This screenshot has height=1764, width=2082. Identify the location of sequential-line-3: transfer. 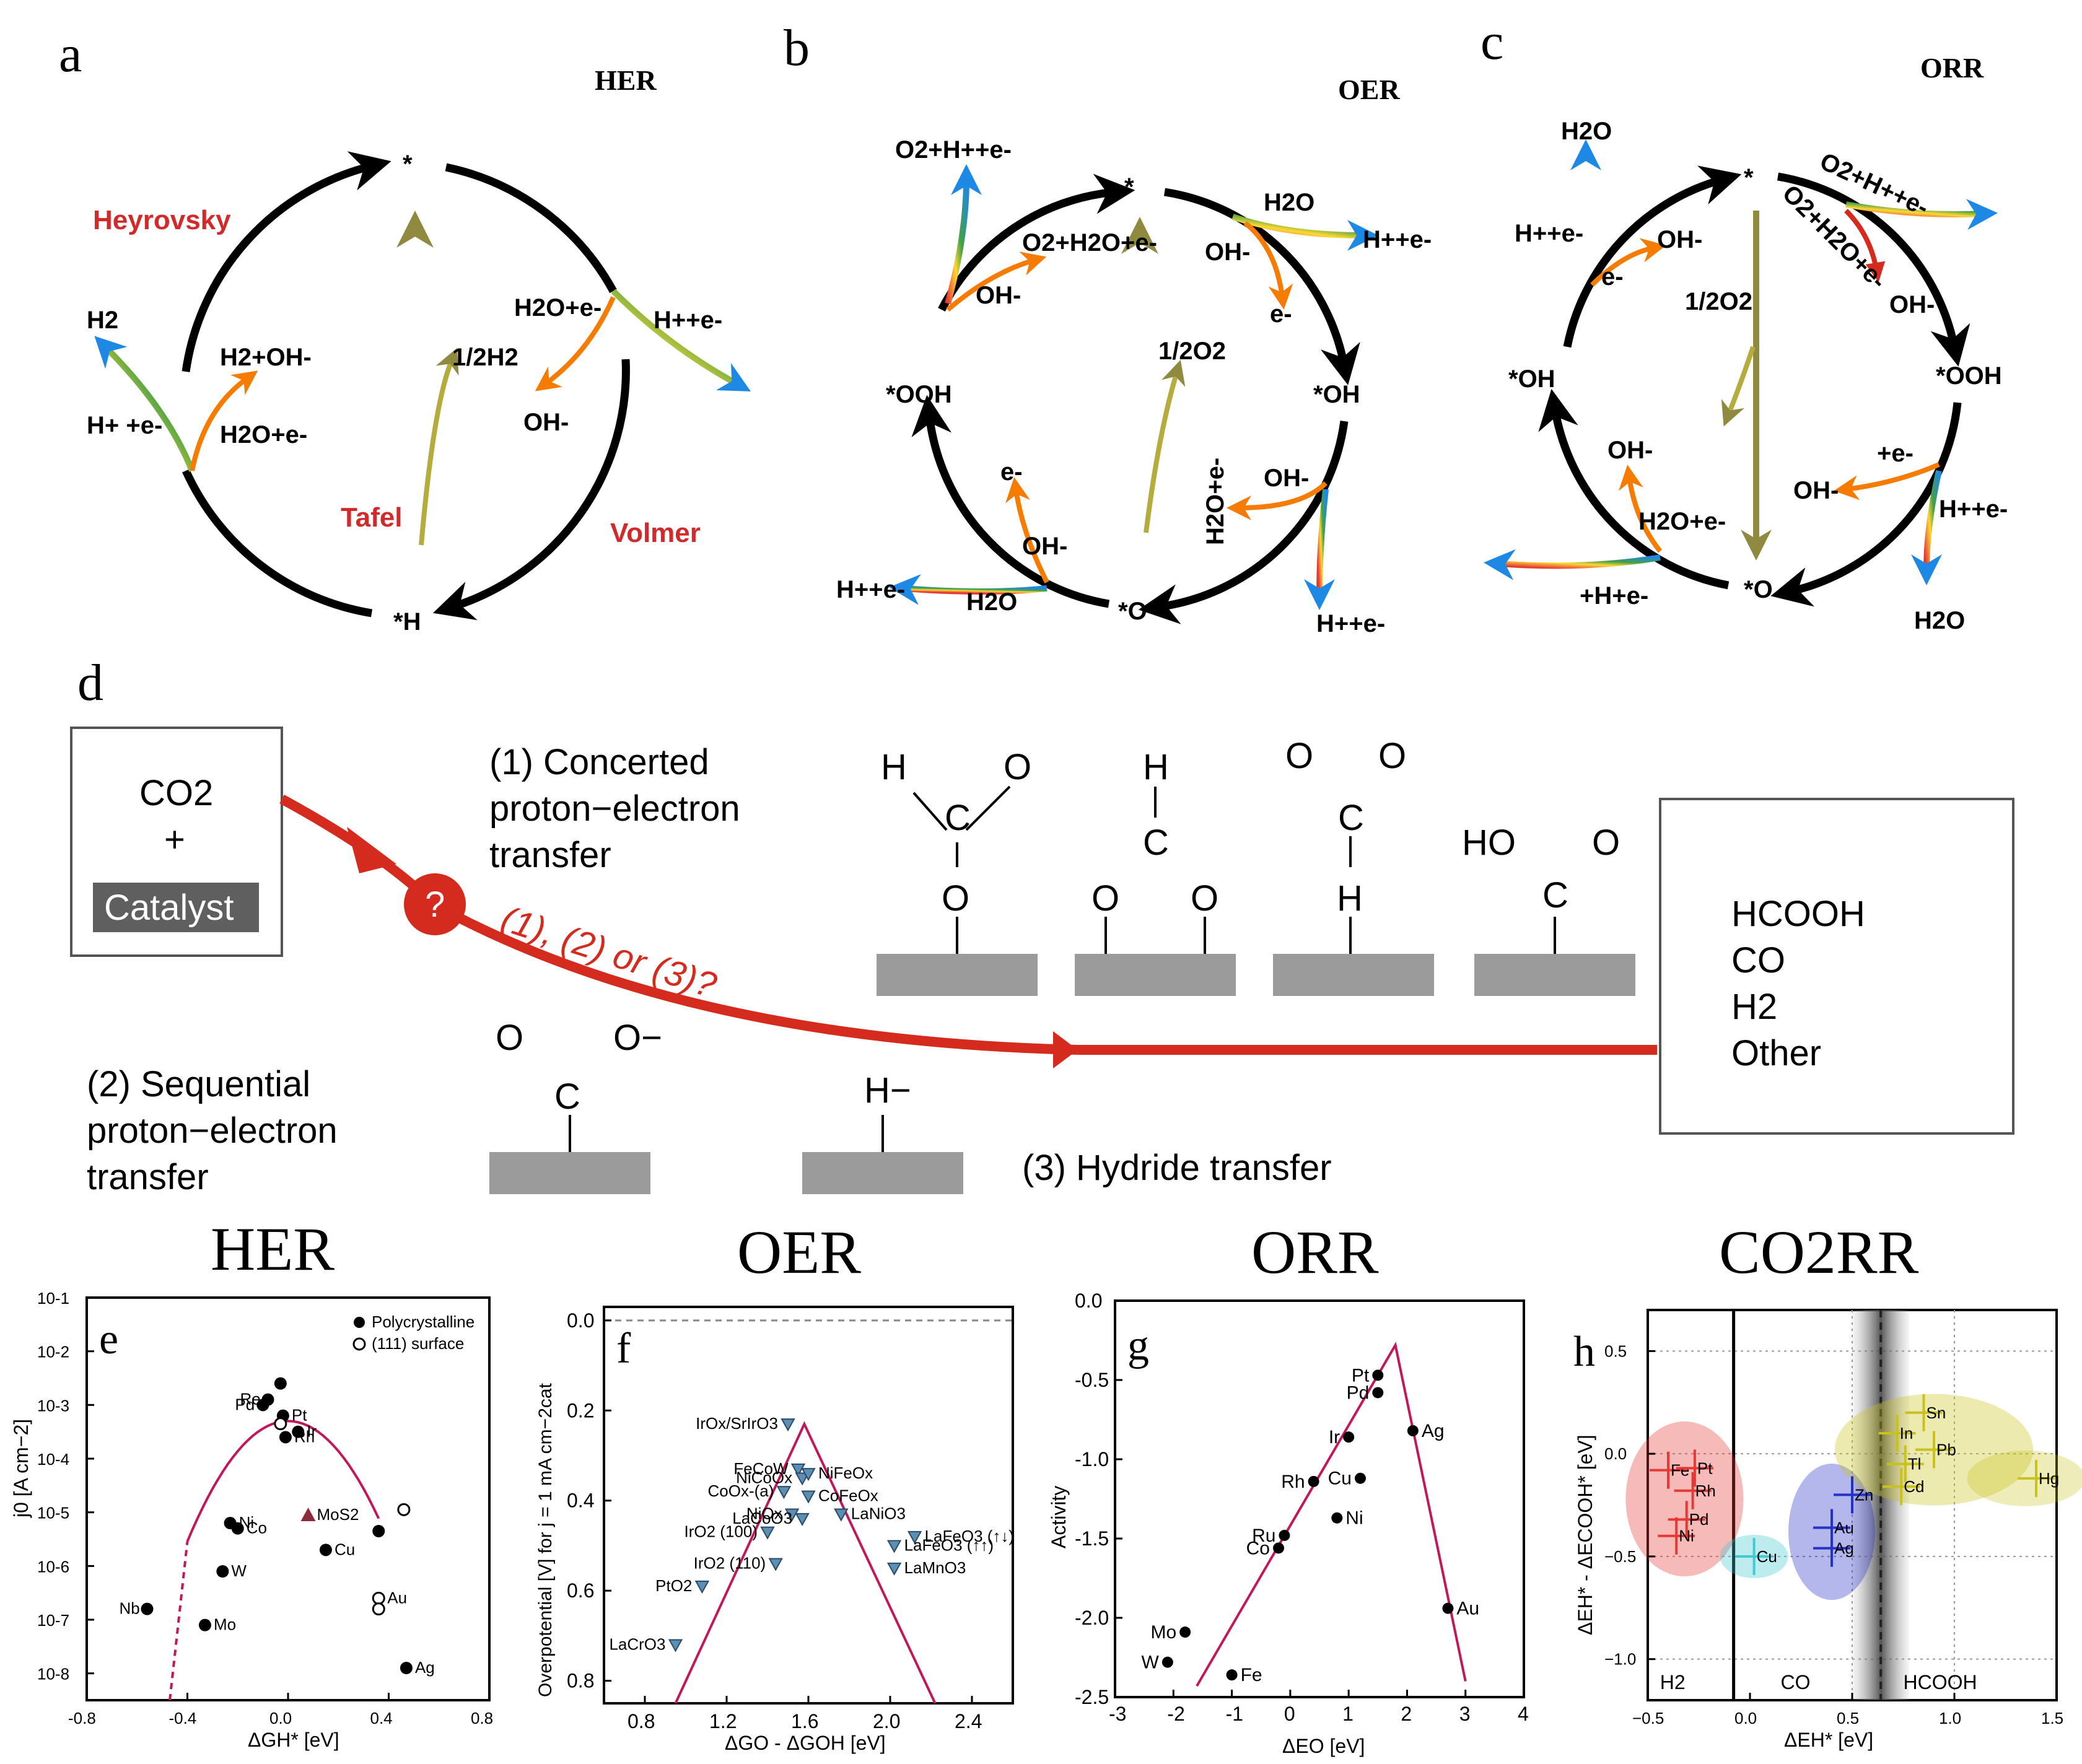
(148, 1177).